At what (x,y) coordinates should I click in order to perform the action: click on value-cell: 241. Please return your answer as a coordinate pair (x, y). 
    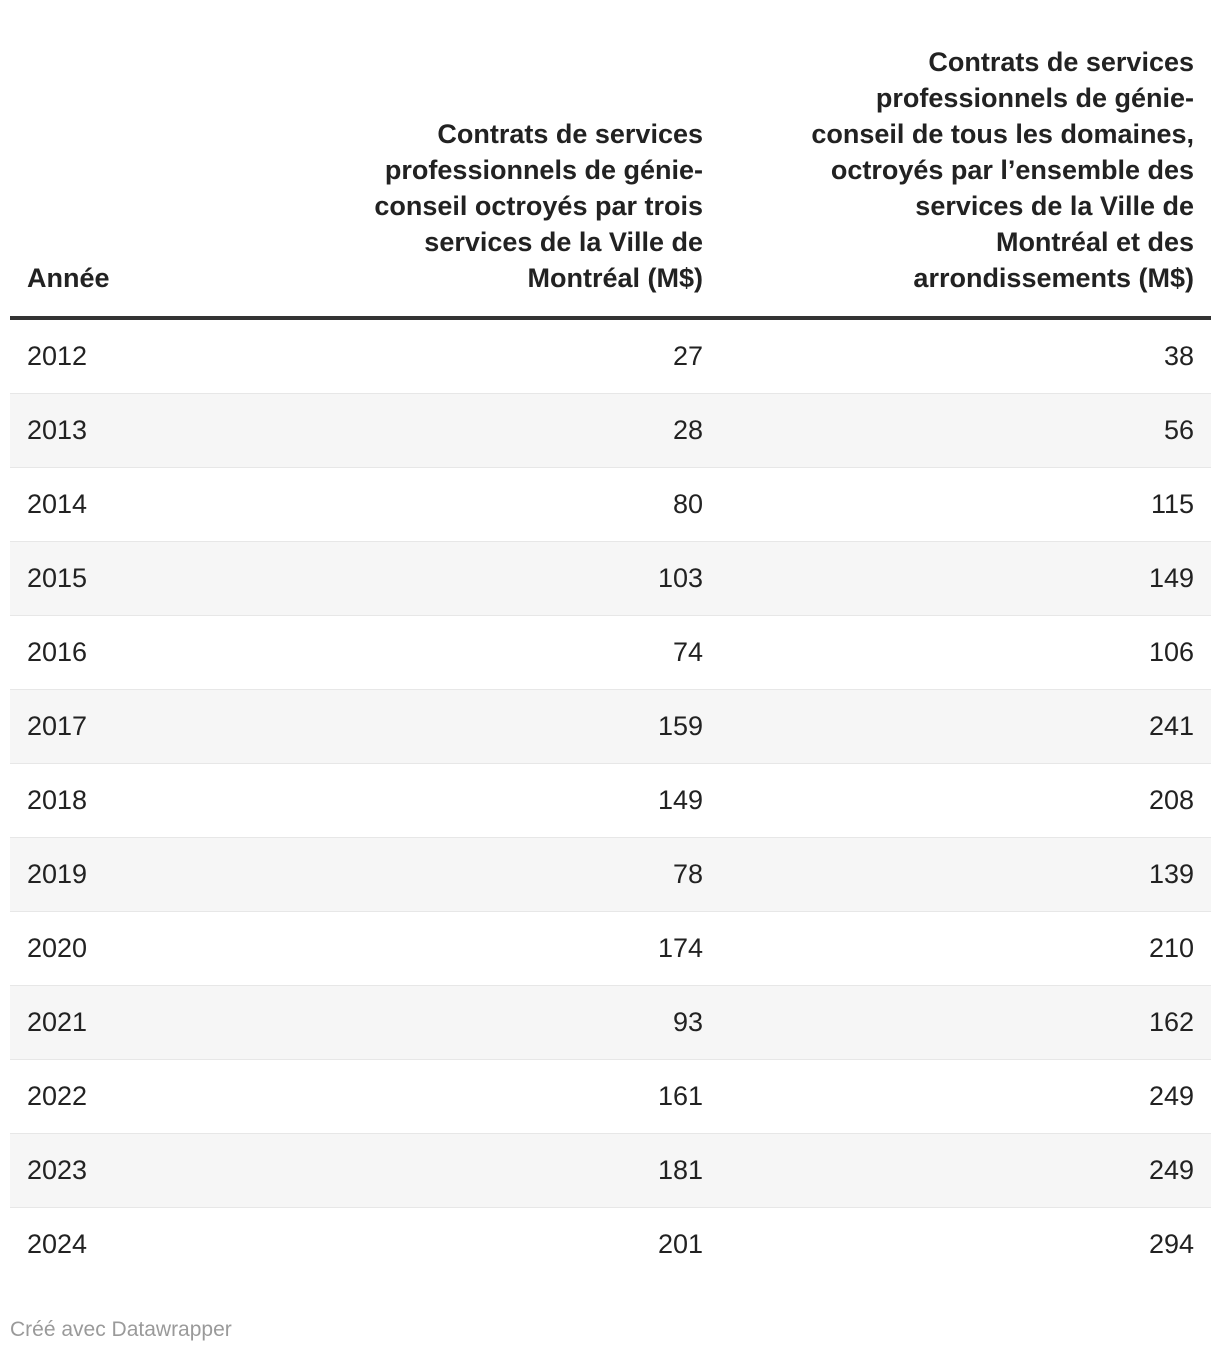
    Looking at the image, I should click on (1171, 726).